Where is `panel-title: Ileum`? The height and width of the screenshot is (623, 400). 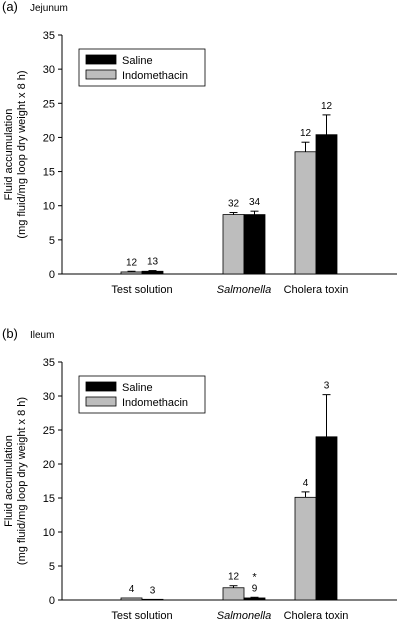 panel-title: Ileum is located at coordinates (42, 335).